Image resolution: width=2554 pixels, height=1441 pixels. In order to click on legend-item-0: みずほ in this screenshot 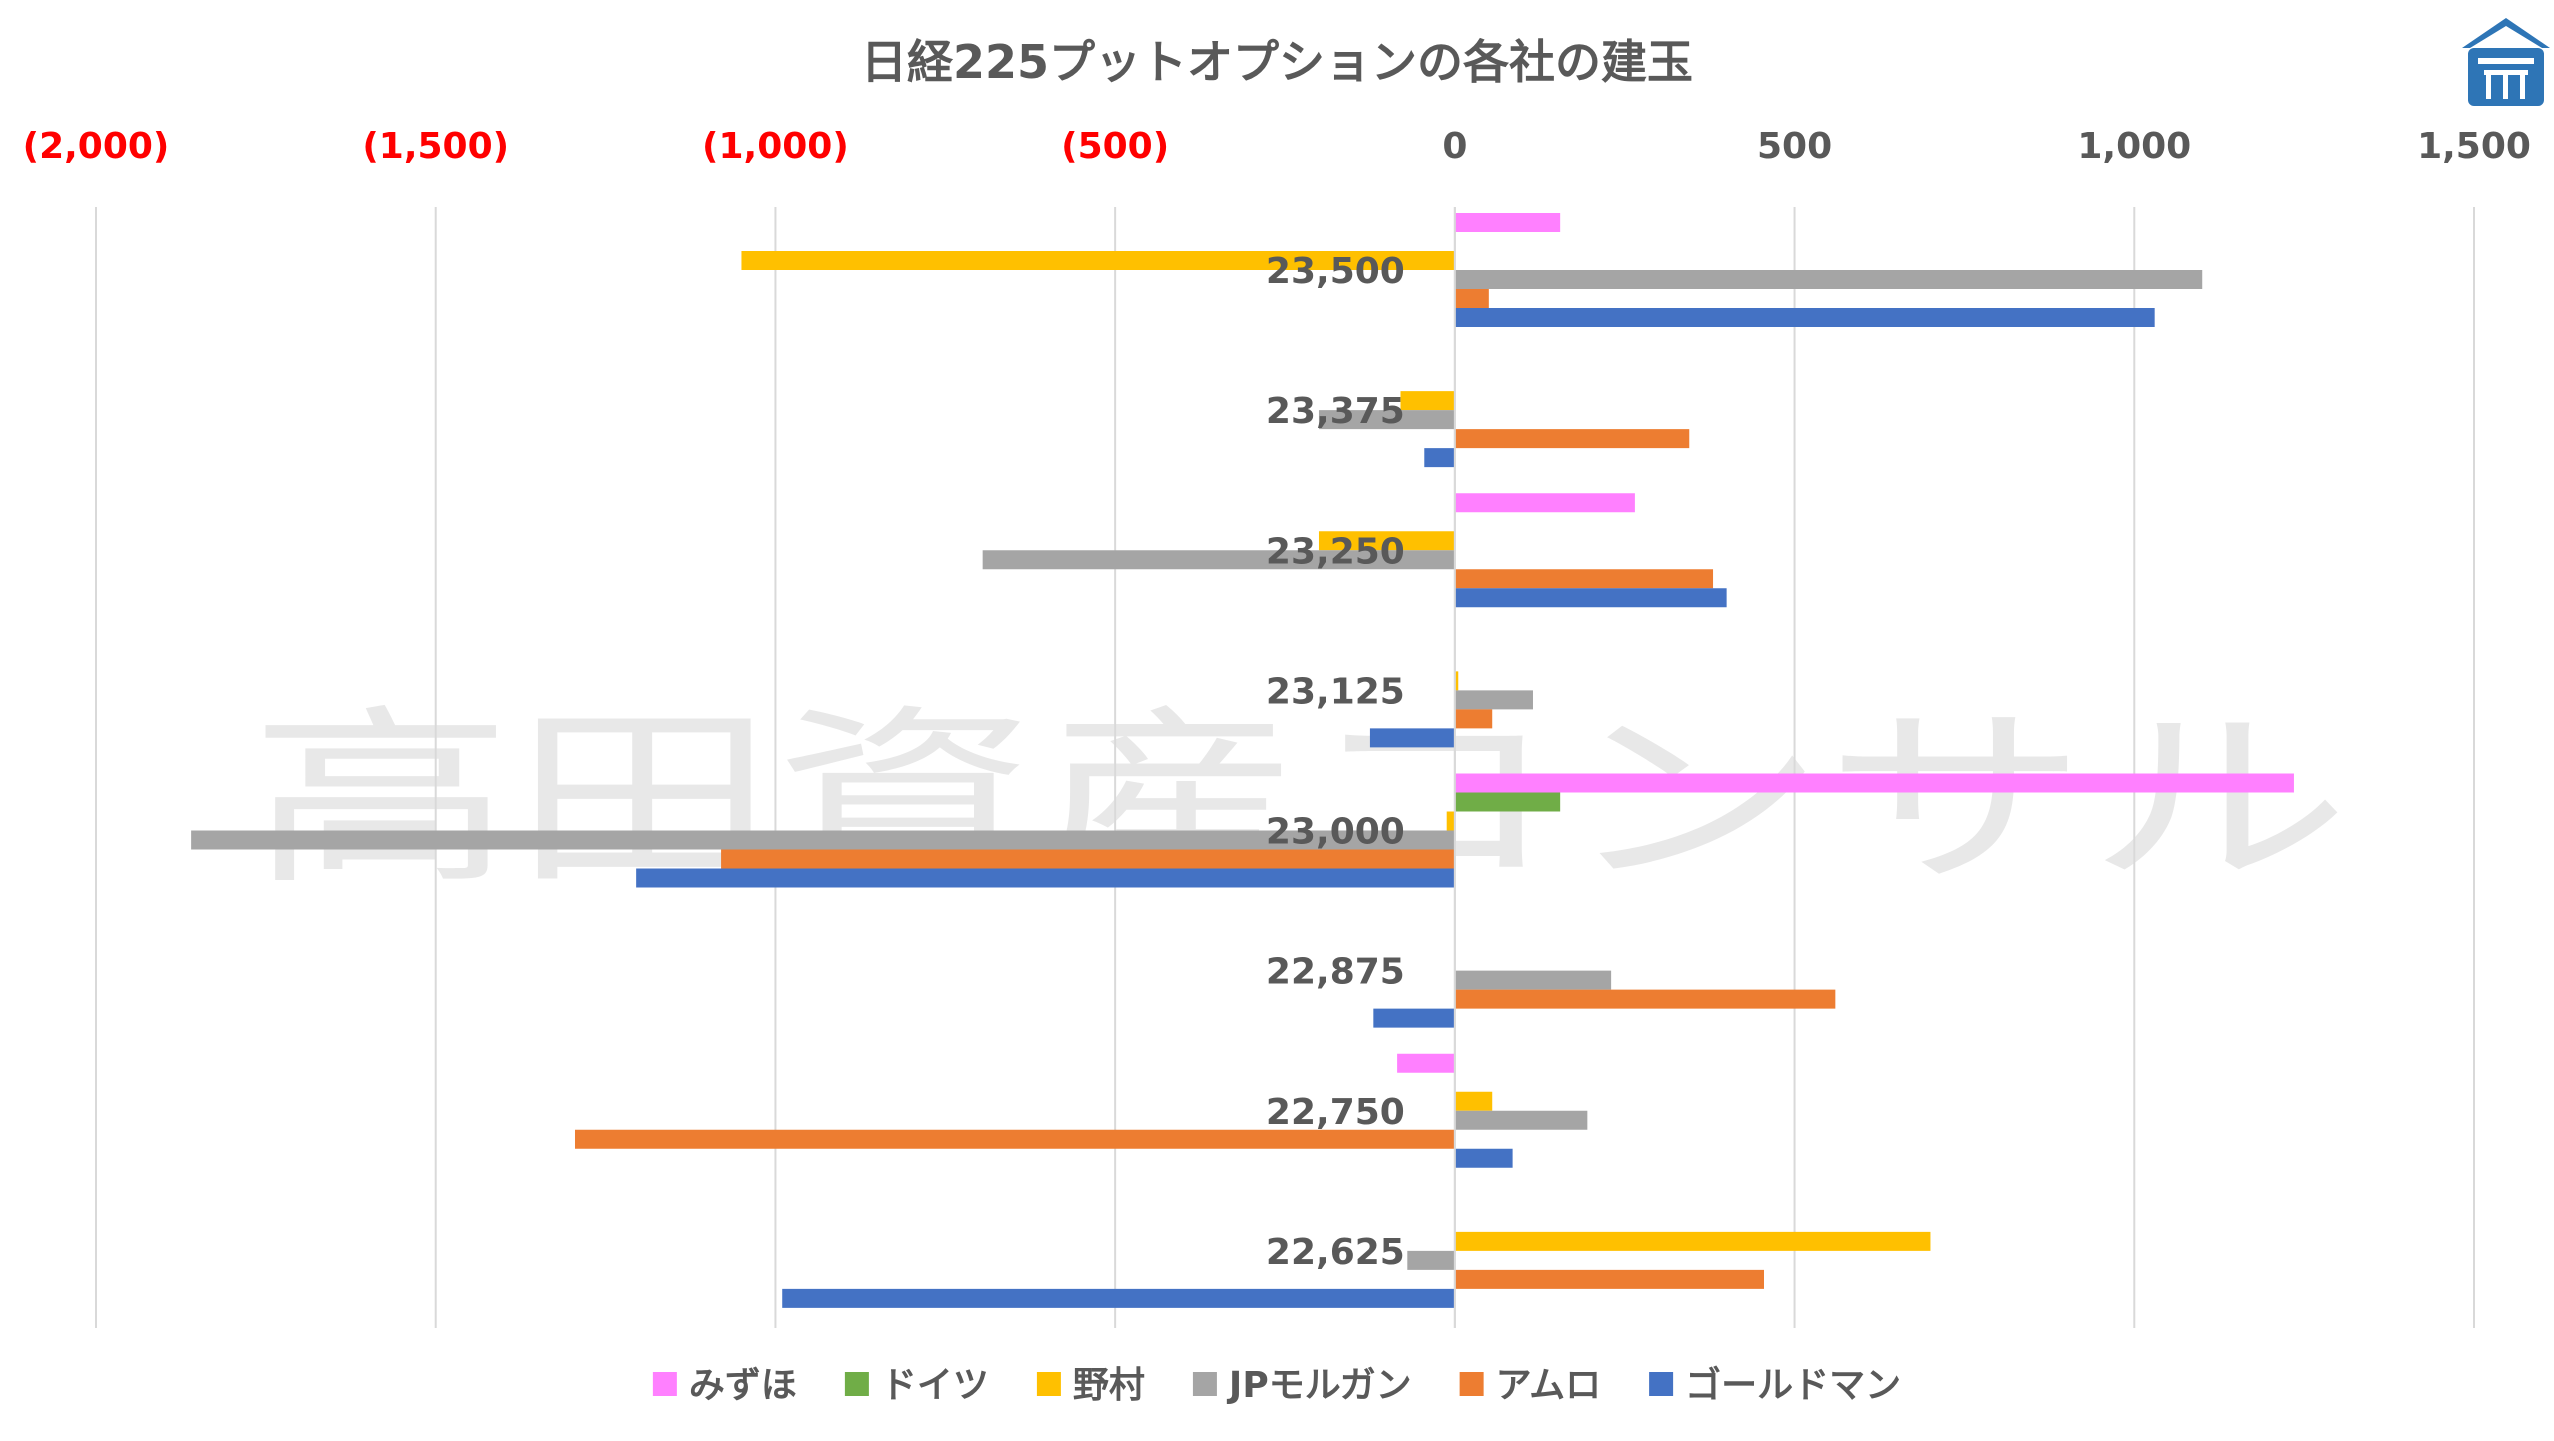, I will do `click(724, 1385)`.